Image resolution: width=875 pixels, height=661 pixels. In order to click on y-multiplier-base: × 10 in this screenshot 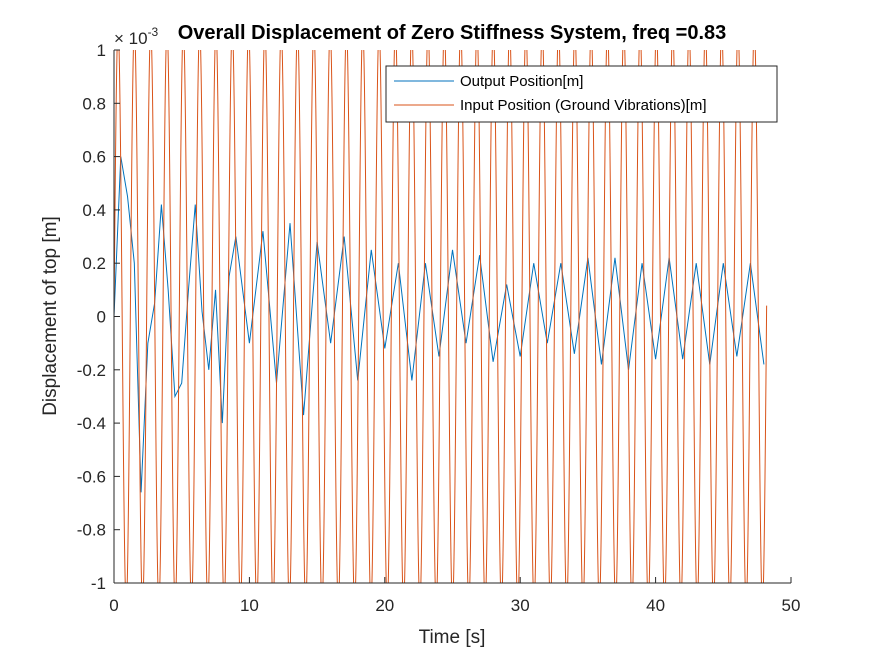, I will do `click(131, 38)`.